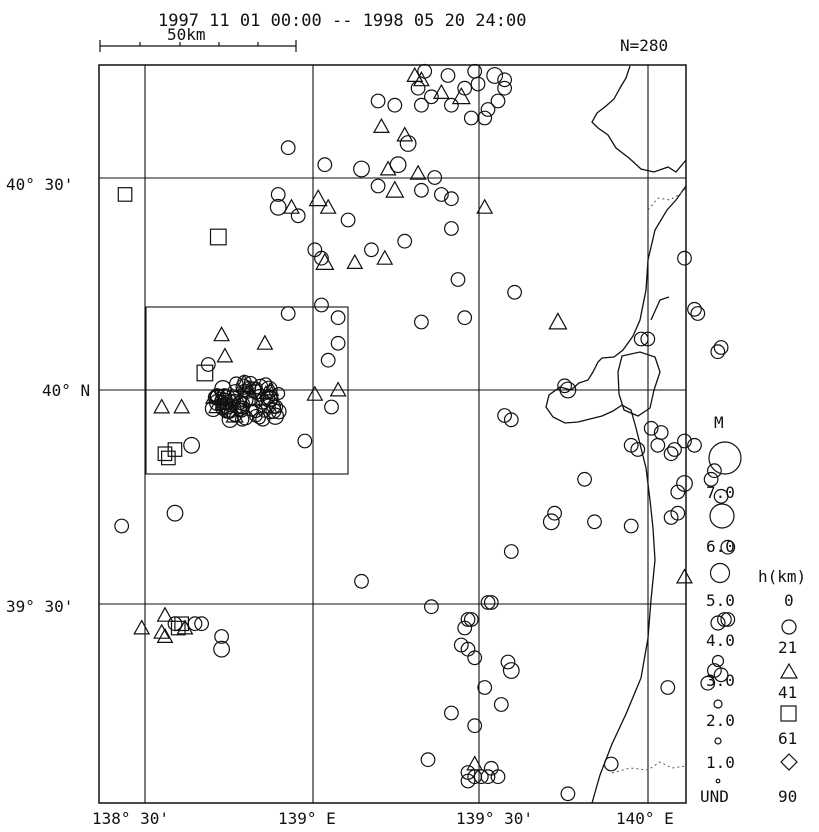 The width and height of the screenshot is (819, 832). Describe the element at coordinates (782, 576) in the screenshot. I see `depth-legend-title: h(km)` at that location.